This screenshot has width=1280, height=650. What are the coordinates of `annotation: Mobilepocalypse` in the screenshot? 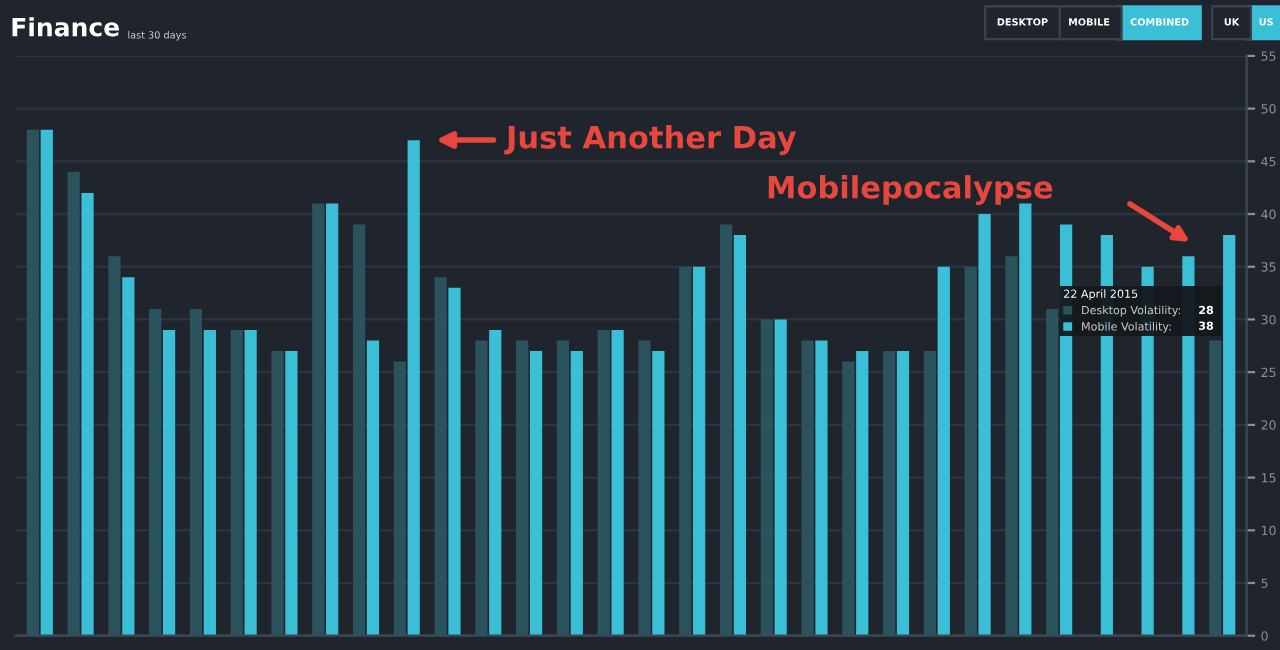 It's located at (910, 190).